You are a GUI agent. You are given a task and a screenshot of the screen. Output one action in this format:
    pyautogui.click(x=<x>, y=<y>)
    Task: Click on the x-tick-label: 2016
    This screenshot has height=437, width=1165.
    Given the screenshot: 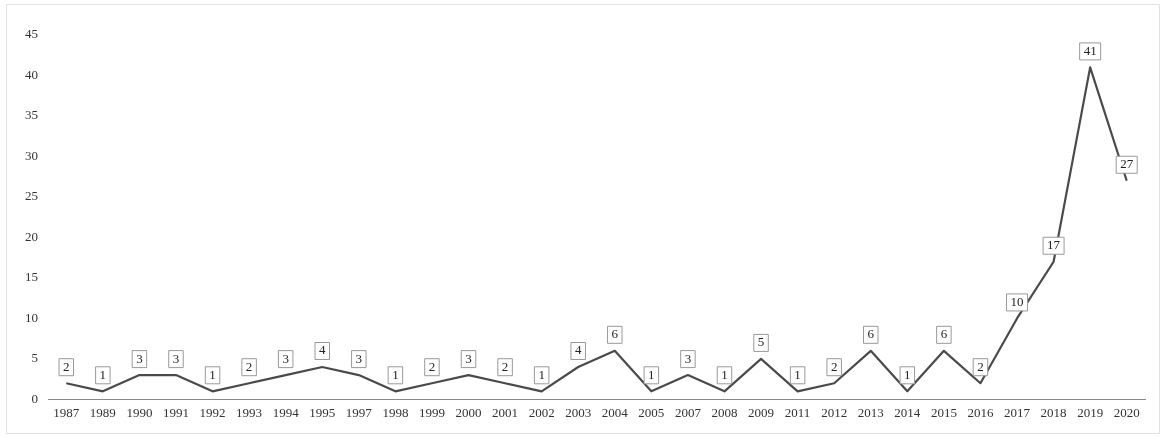 What is the action you would take?
    pyautogui.click(x=980, y=412)
    